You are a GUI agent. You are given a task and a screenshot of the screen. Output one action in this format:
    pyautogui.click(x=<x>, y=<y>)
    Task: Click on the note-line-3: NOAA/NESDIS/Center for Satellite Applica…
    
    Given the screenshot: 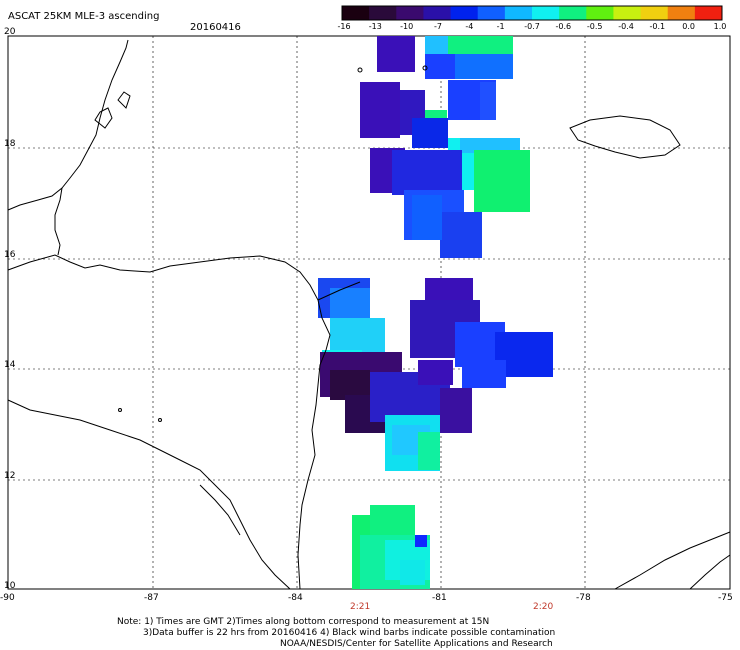 What is the action you would take?
    pyautogui.click(x=416, y=644)
    